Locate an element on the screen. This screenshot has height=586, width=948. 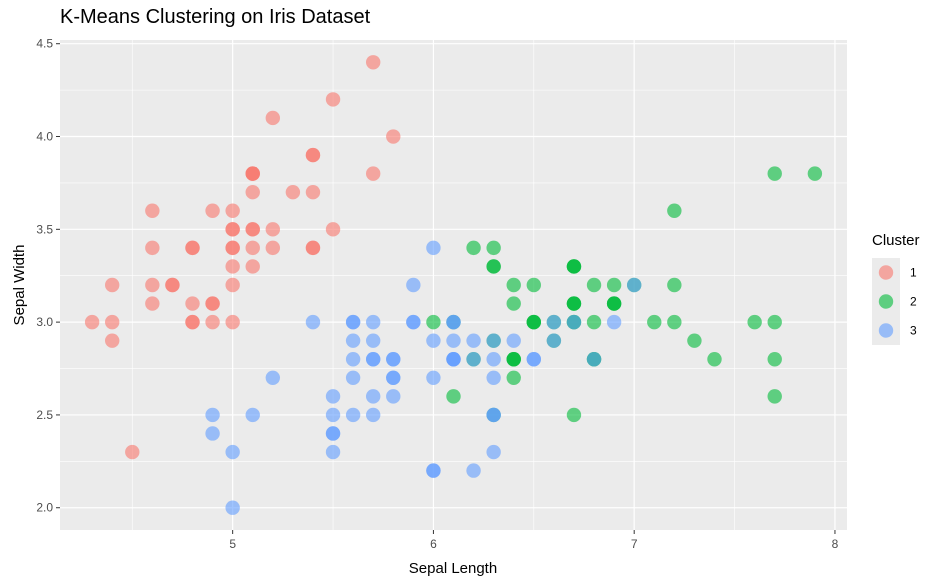
y-tick-label: 4.5 is located at coordinates (44, 44).